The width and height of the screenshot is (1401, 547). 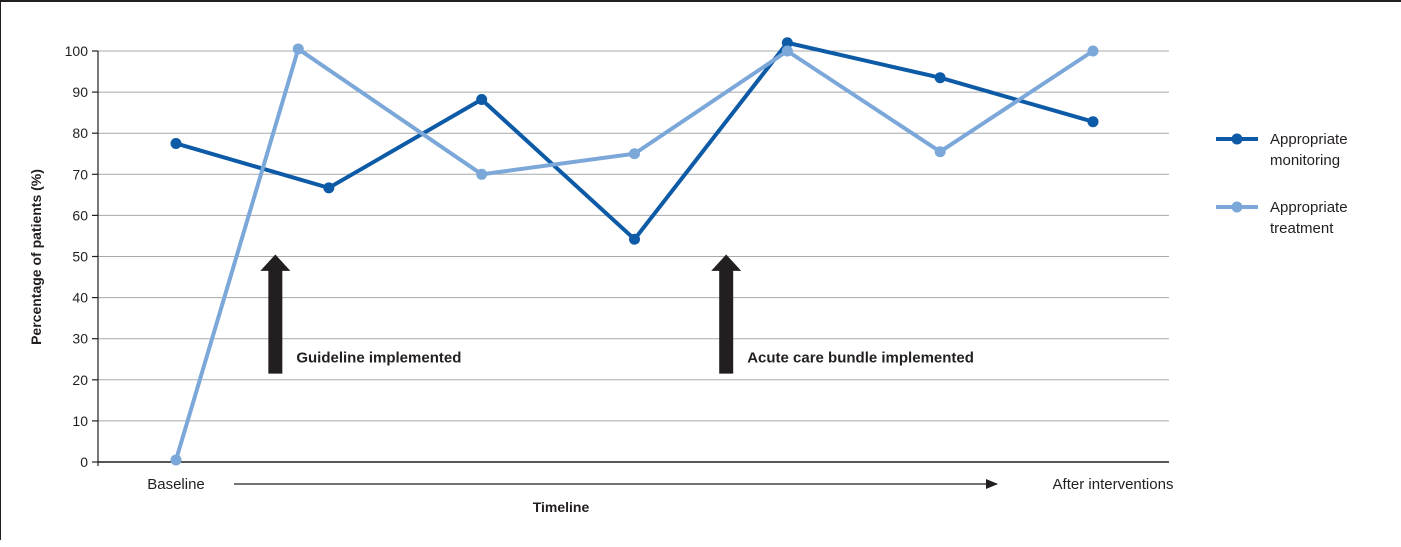 What do you see at coordinates (378, 358) in the screenshot?
I see `annotation-label: Guideline implemented` at bounding box center [378, 358].